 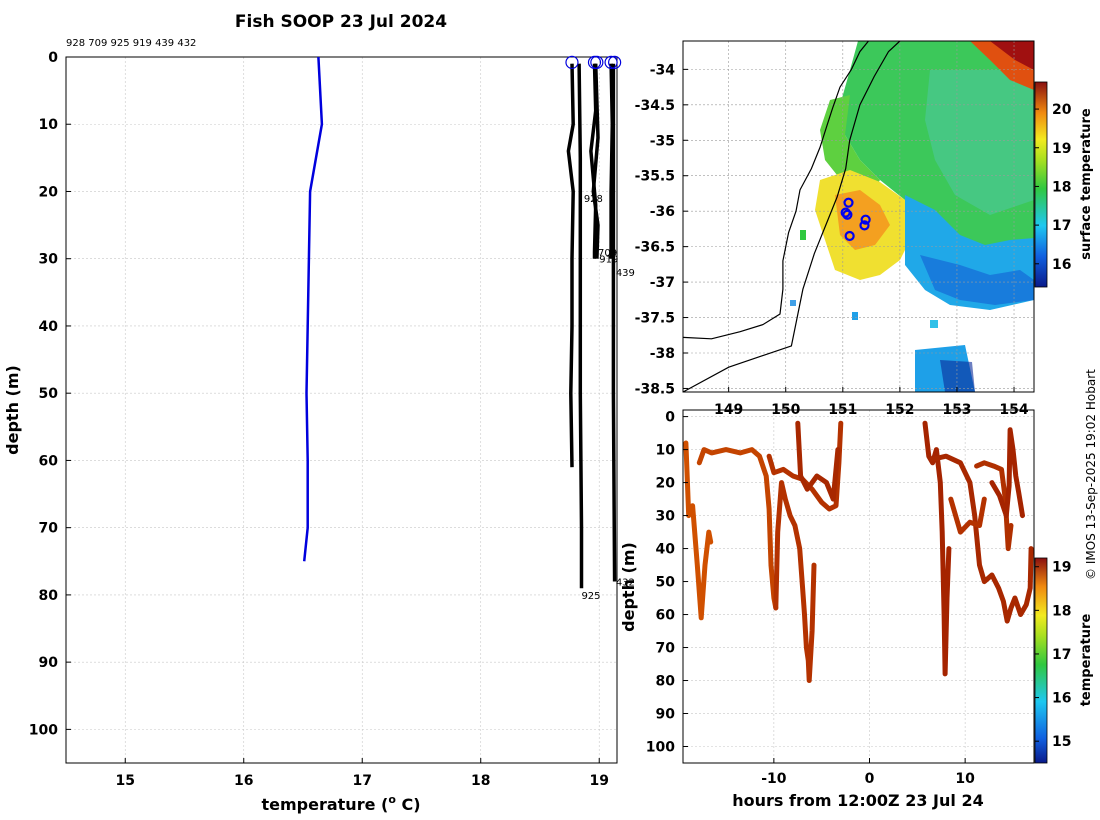 What do you see at coordinates (662, 141) in the screenshot?
I see `map-y-tick-label: -35` at bounding box center [662, 141].